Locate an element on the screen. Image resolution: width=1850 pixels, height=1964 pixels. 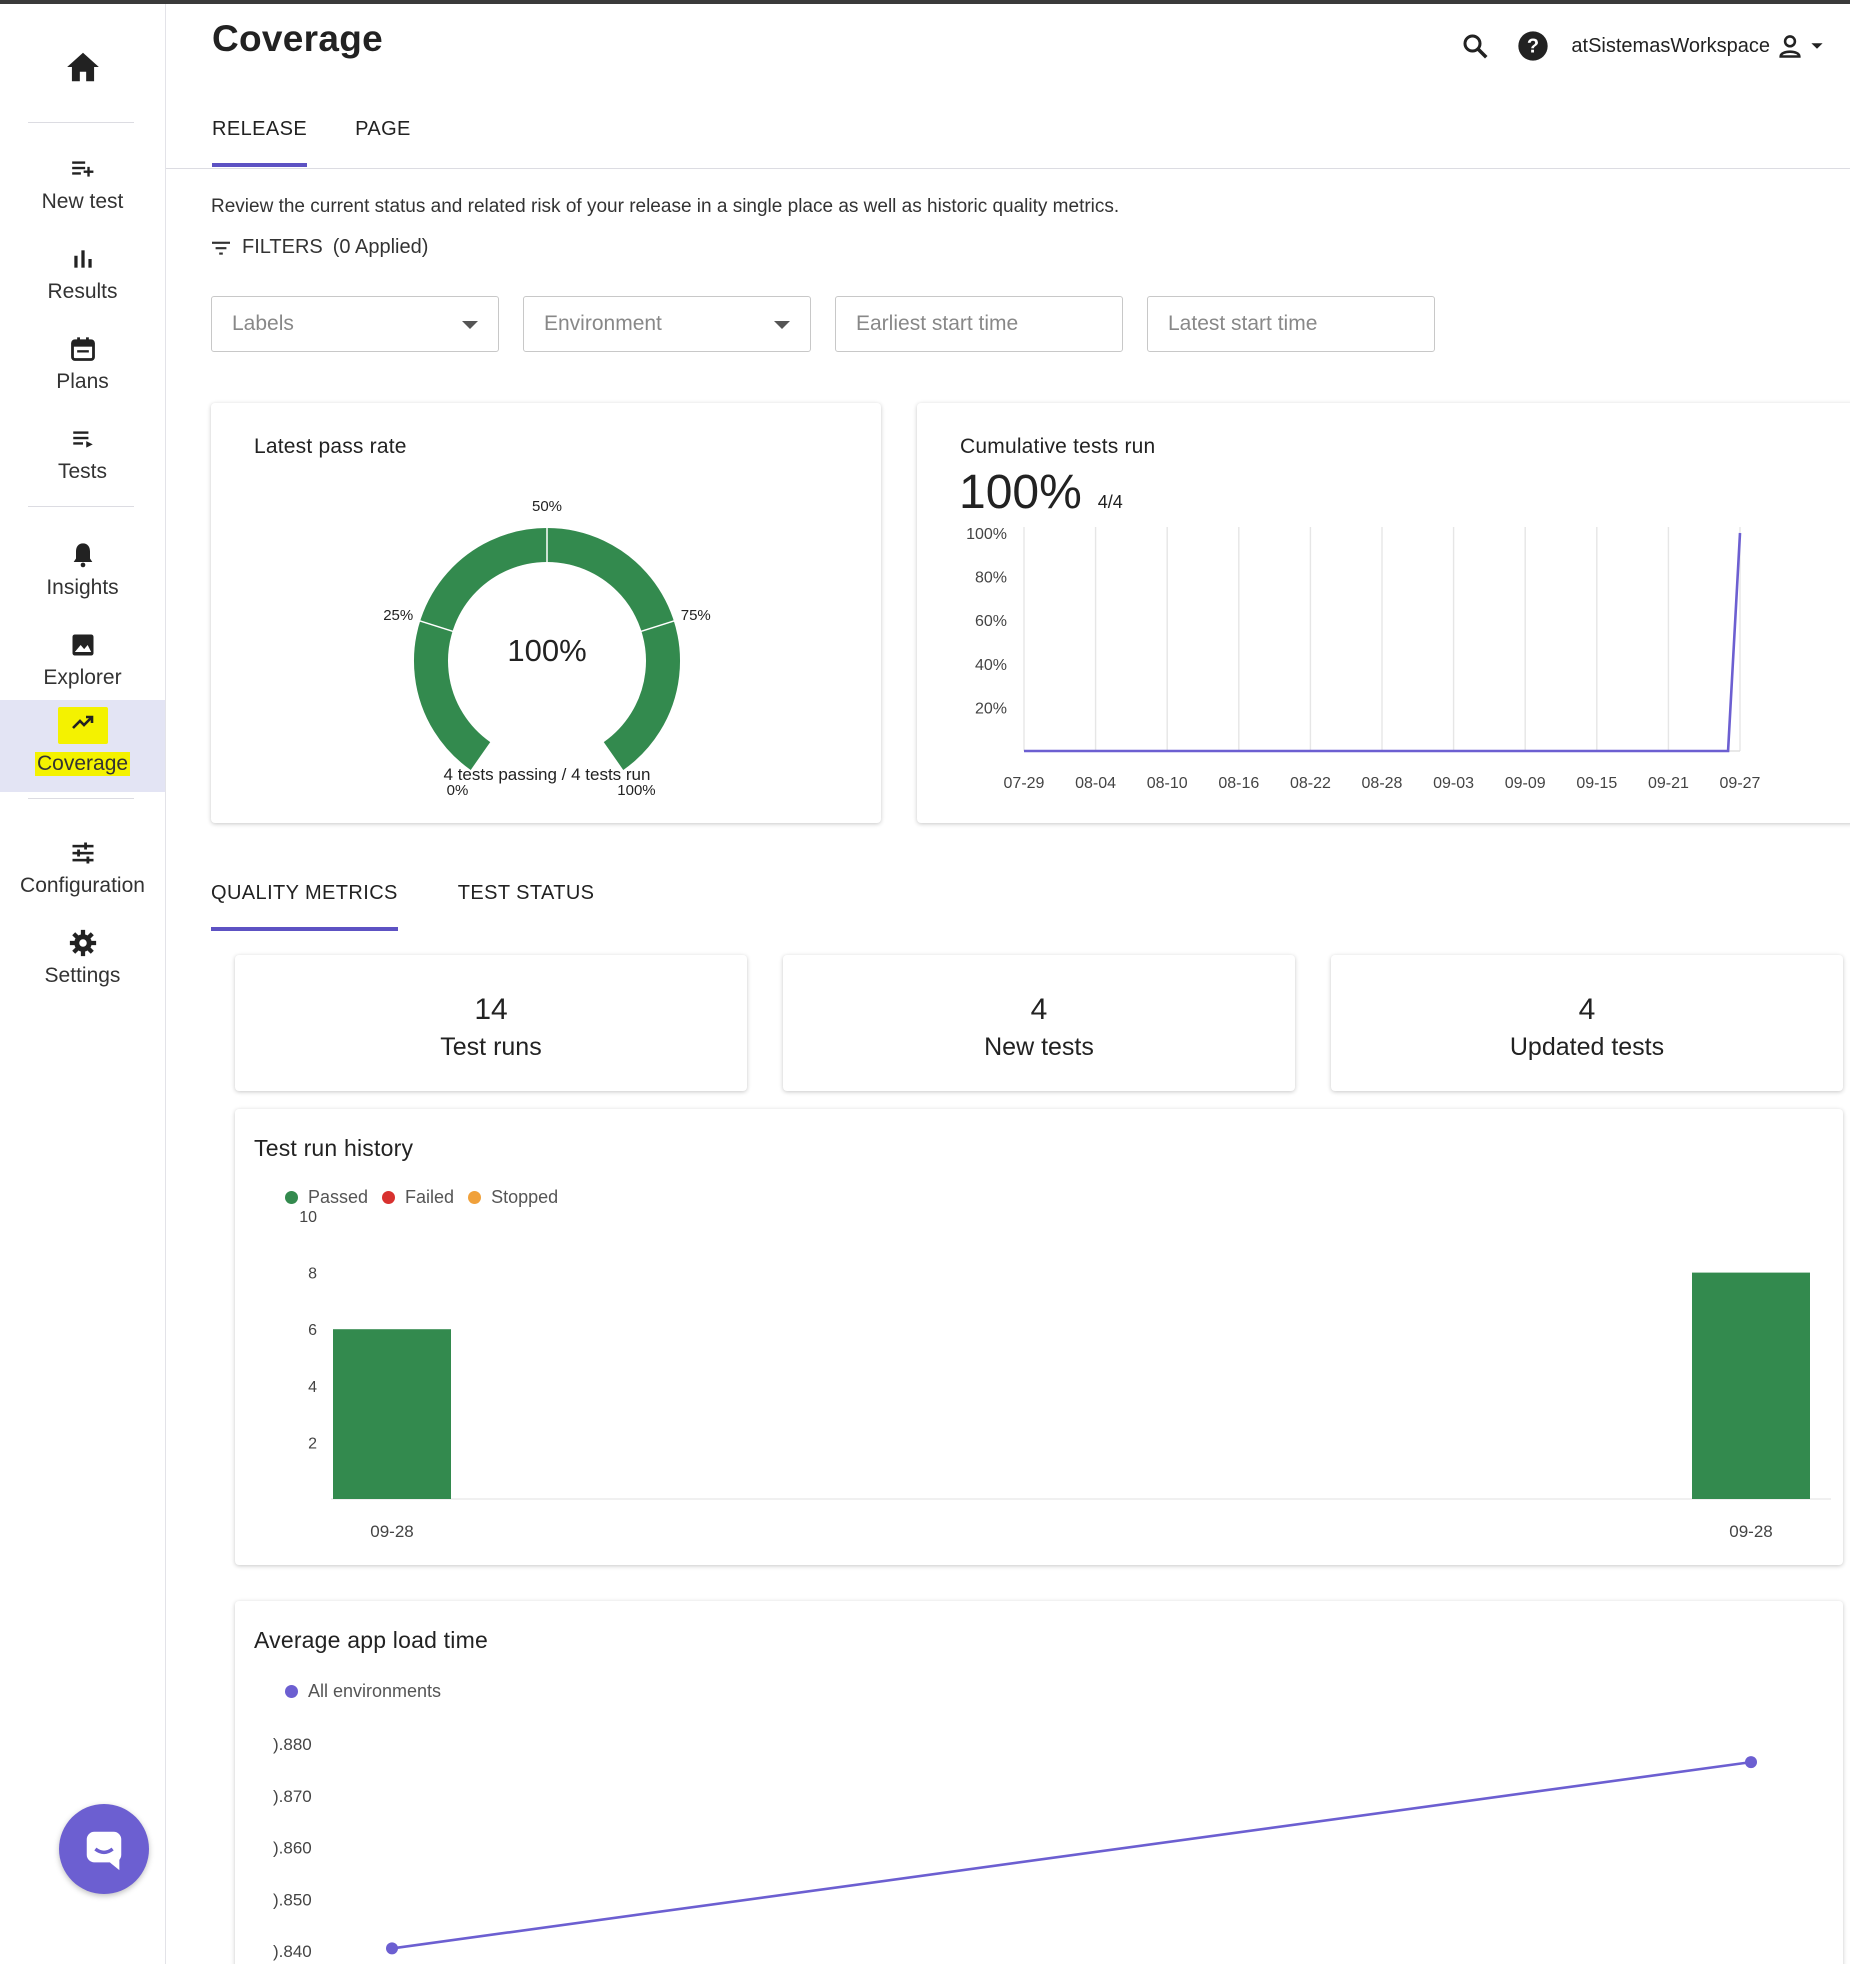
trending-up-icon is located at coordinates (82, 722).